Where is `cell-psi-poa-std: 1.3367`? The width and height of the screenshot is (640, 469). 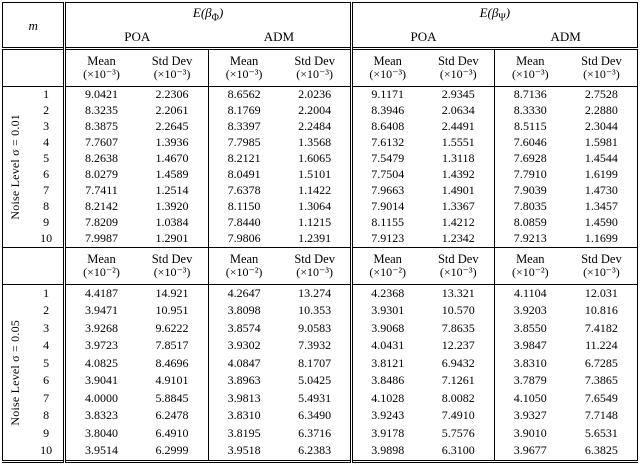
cell-psi-poa-std: 1.3367 is located at coordinates (458, 206).